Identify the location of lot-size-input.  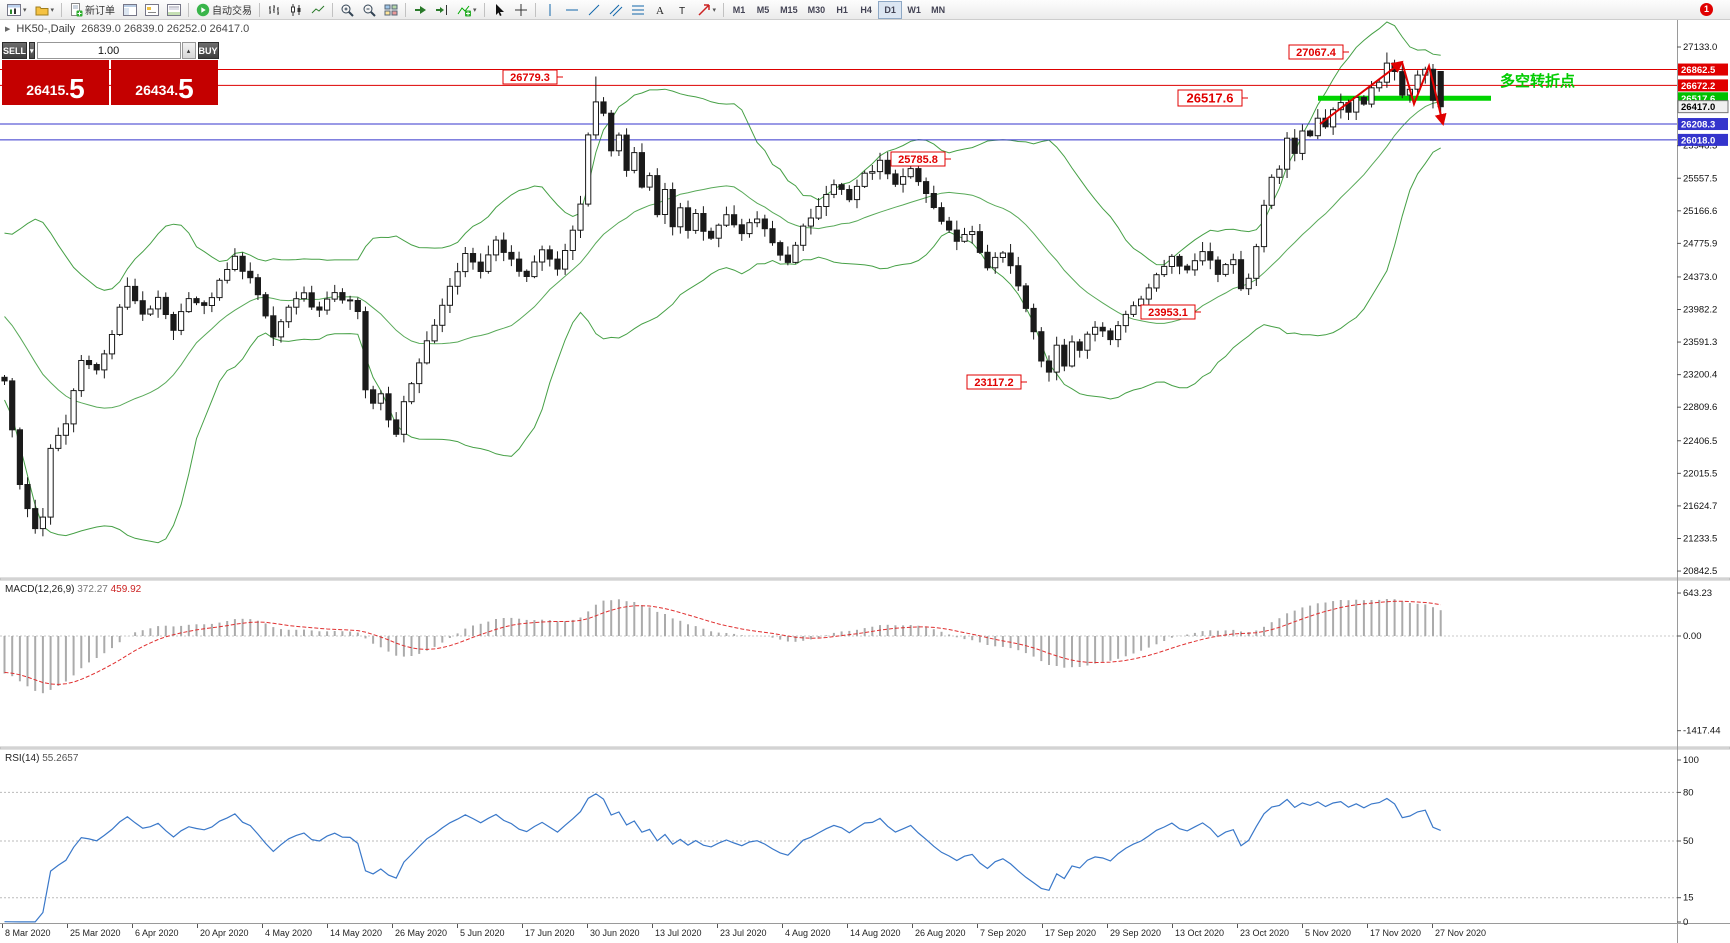
(108, 50).